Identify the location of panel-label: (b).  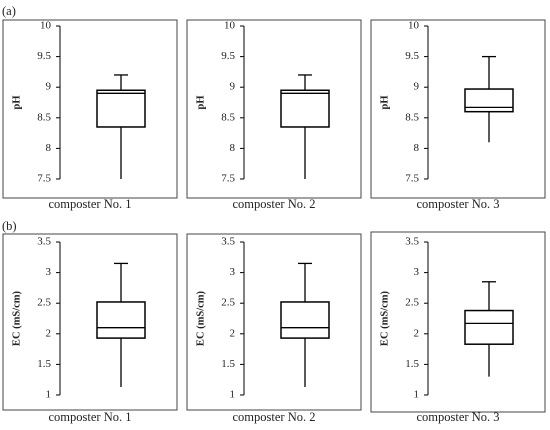
(9, 226).